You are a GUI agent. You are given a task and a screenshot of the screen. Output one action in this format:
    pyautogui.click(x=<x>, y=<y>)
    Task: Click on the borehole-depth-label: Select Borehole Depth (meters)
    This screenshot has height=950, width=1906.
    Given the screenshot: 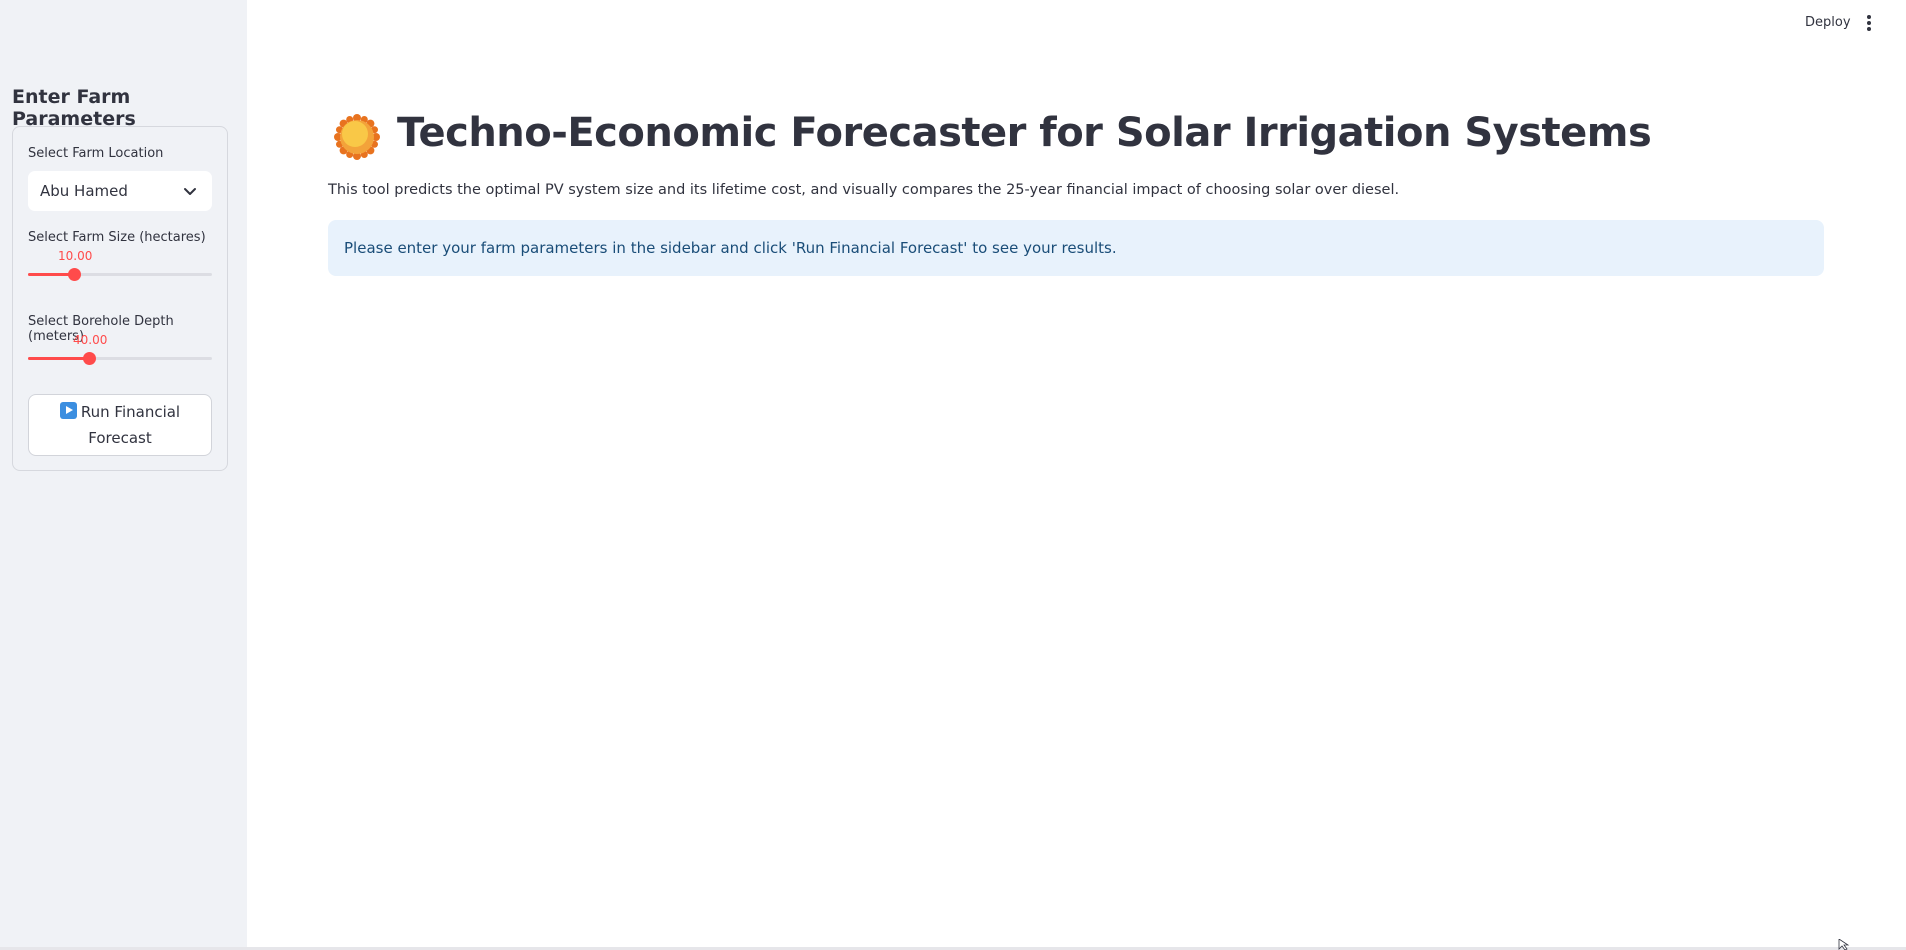 What is the action you would take?
    pyautogui.click(x=101, y=329)
    